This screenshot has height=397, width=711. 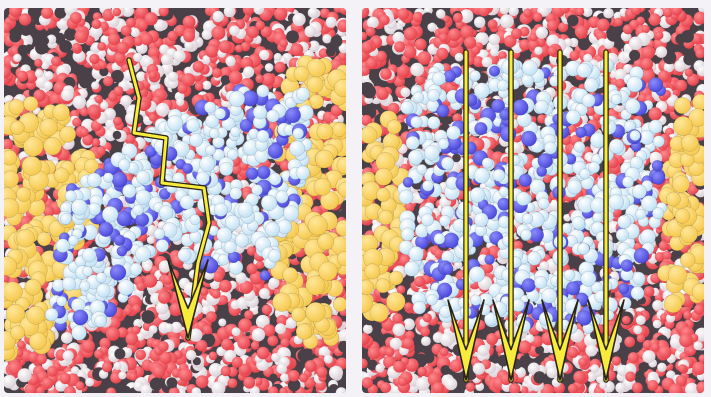 I want to click on lipid-left, so click(x=55, y=229).